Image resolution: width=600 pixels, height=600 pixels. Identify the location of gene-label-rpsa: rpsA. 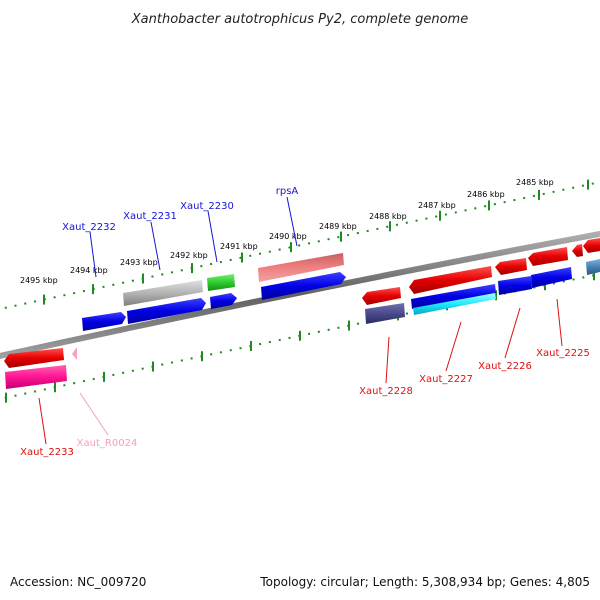
(287, 191).